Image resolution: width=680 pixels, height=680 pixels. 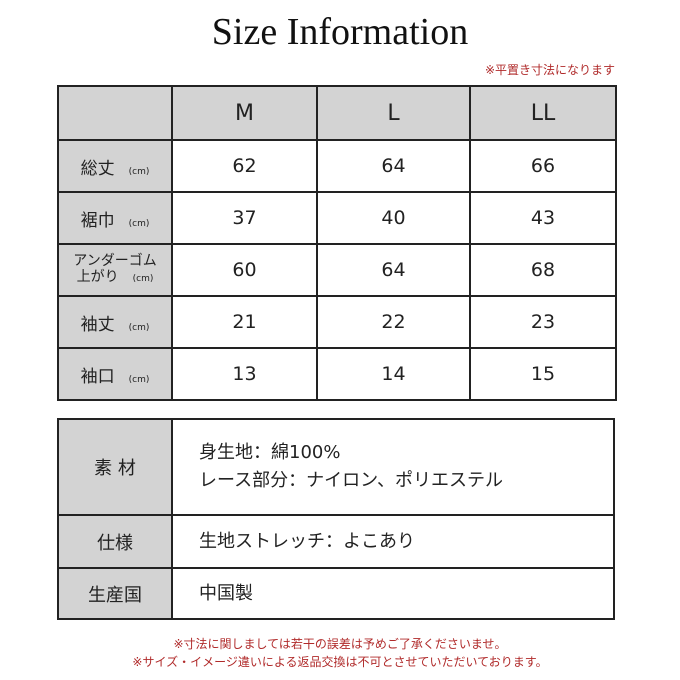 What do you see at coordinates (115, 270) in the screenshot?
I see `row-label: アンダーゴム 上がり (cm)` at bounding box center [115, 270].